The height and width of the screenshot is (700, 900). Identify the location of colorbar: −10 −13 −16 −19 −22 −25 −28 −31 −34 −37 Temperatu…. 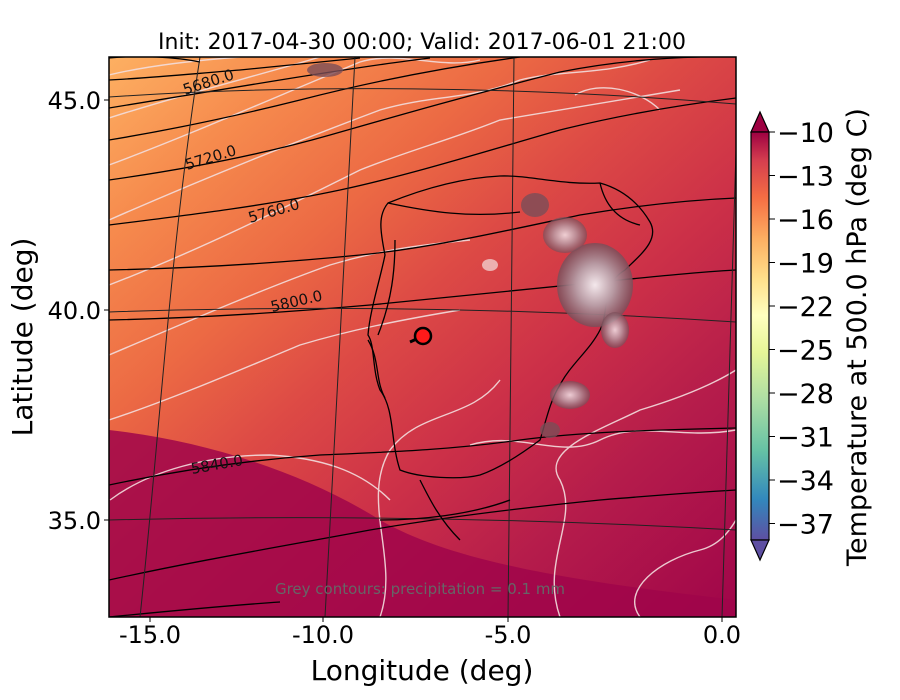
(811, 337).